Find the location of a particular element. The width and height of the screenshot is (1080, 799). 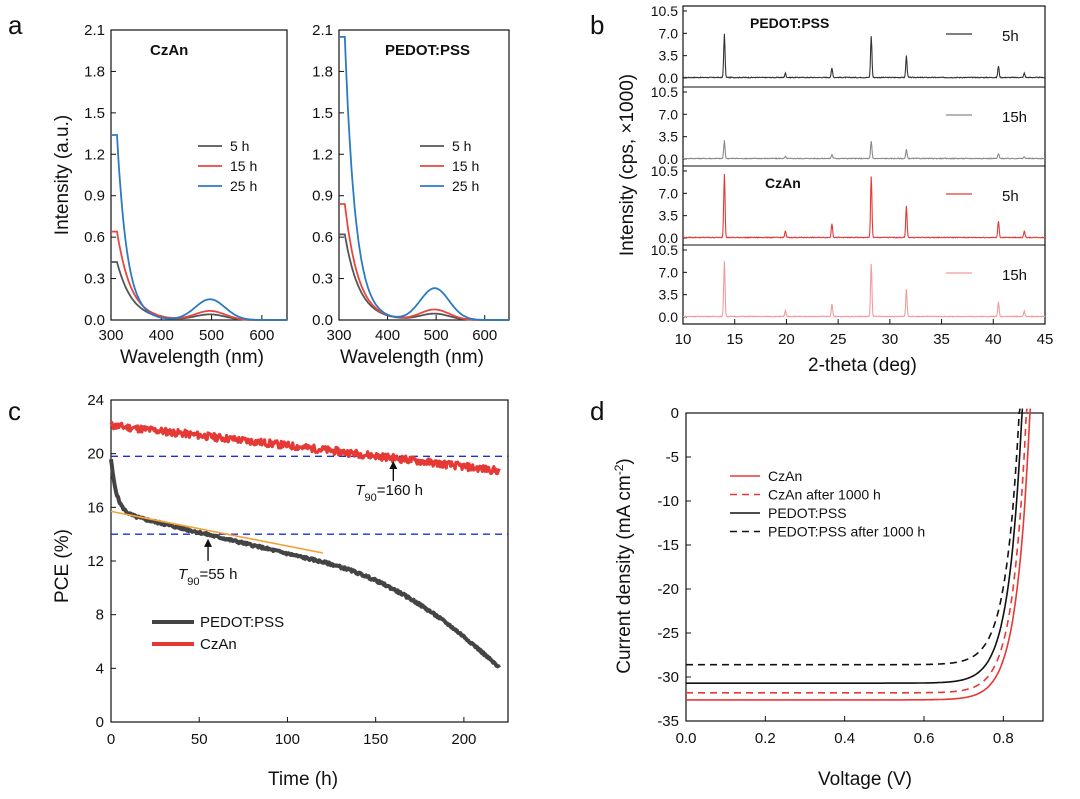

annotation-t90-55: T90=55 h is located at coordinates (207, 577).